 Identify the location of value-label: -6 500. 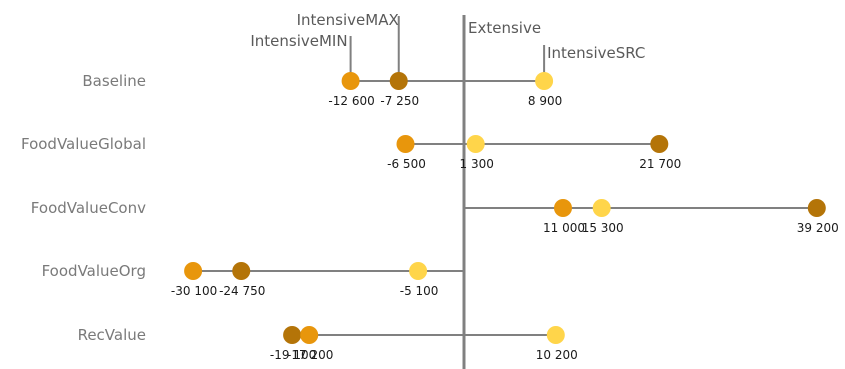
(406, 164).